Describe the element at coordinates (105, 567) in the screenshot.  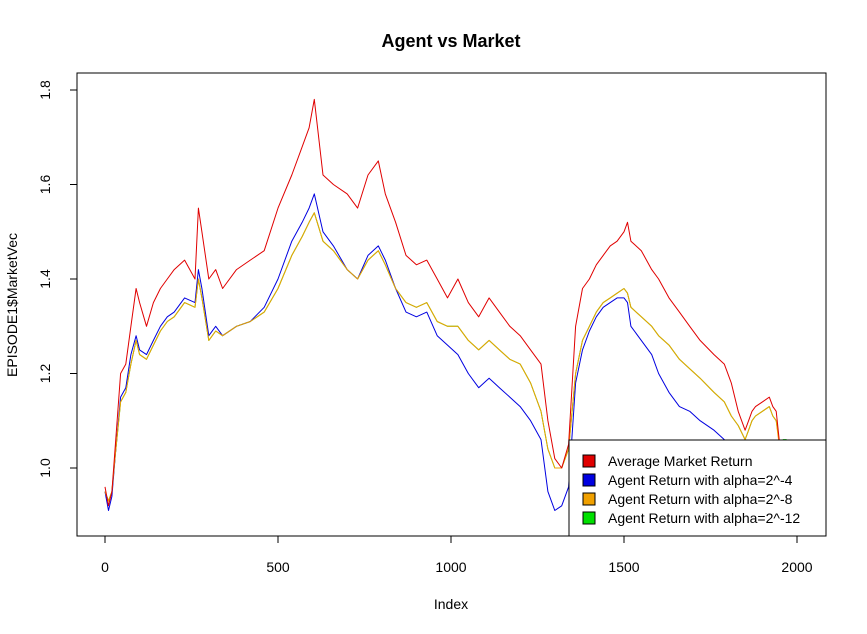
I see `x-tick-label: 0` at that location.